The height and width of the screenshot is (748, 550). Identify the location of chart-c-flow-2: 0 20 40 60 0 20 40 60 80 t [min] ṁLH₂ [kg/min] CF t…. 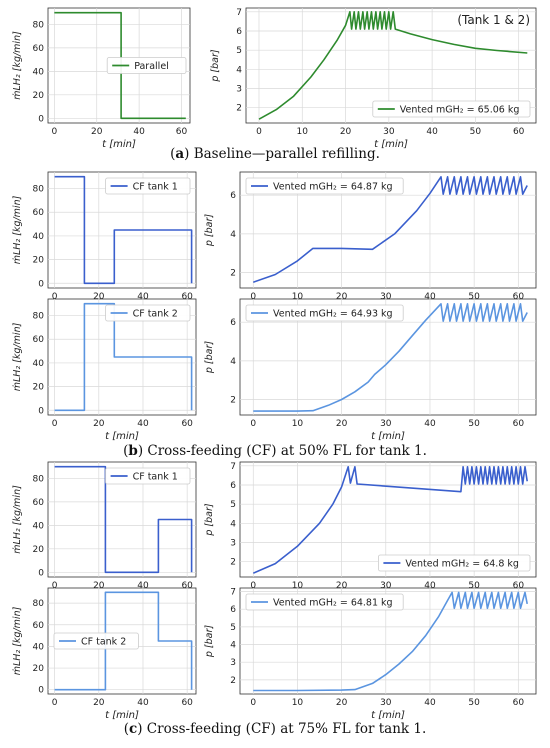
(104, 654).